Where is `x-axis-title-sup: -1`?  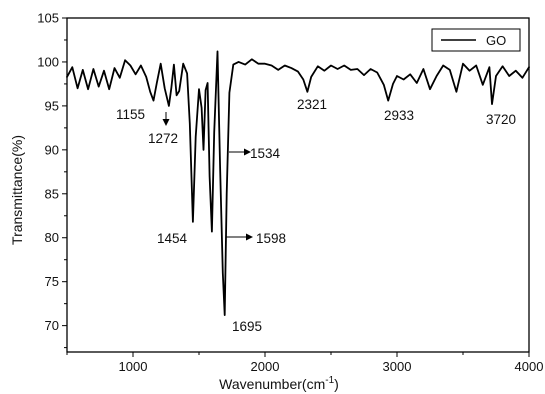
x-axis-title-sup: -1 is located at coordinates (329, 380).